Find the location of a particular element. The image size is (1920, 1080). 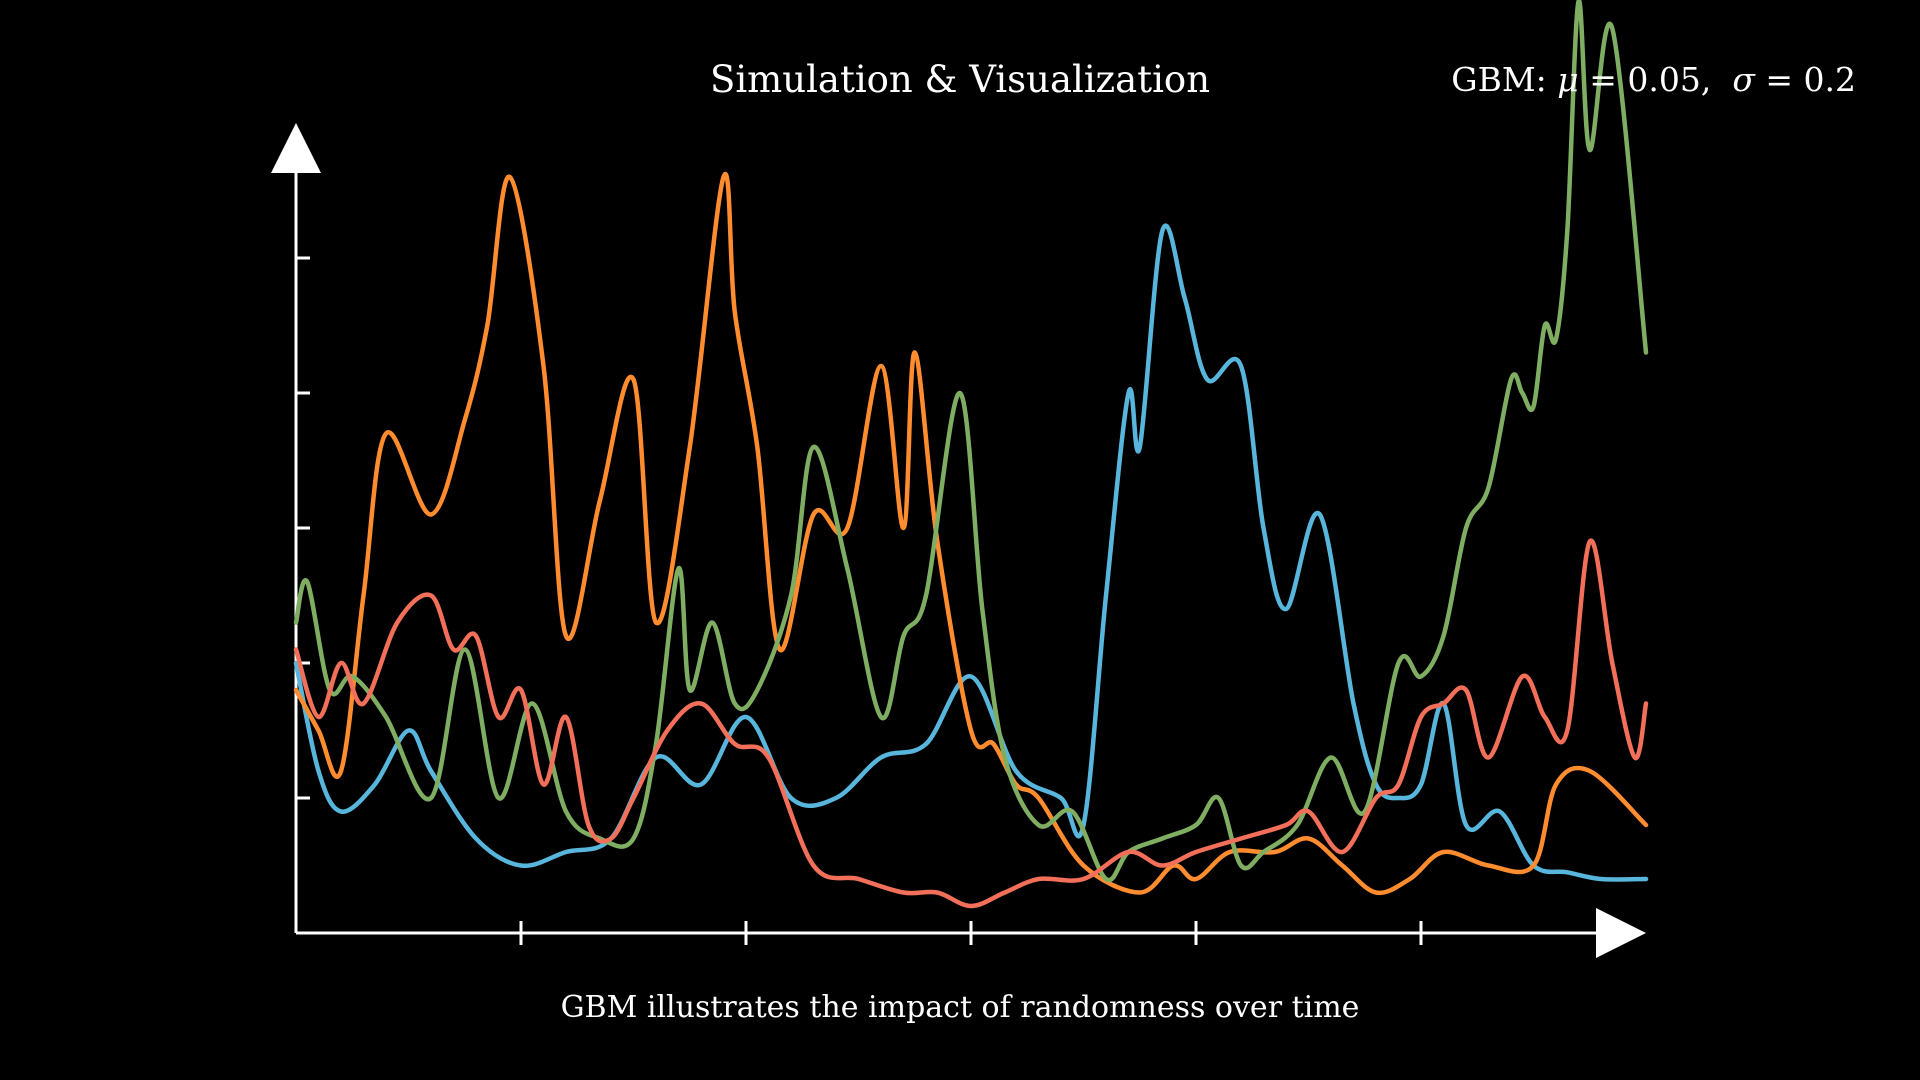

model-parameters: GBM: μ = 0.05, σ = 0.2 is located at coordinates (1653, 79).